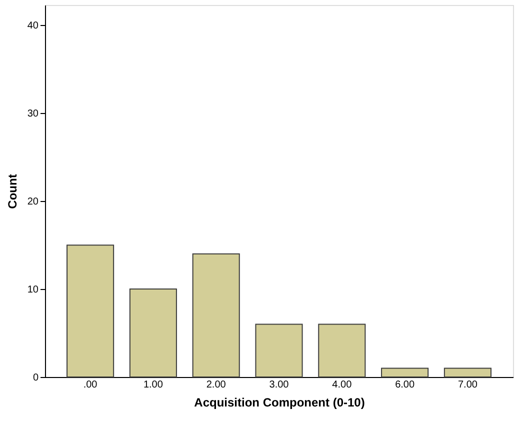 The width and height of the screenshot is (526, 425). Describe the element at coordinates (153, 385) in the screenshot. I see `x-tick-label: 1.00` at that location.